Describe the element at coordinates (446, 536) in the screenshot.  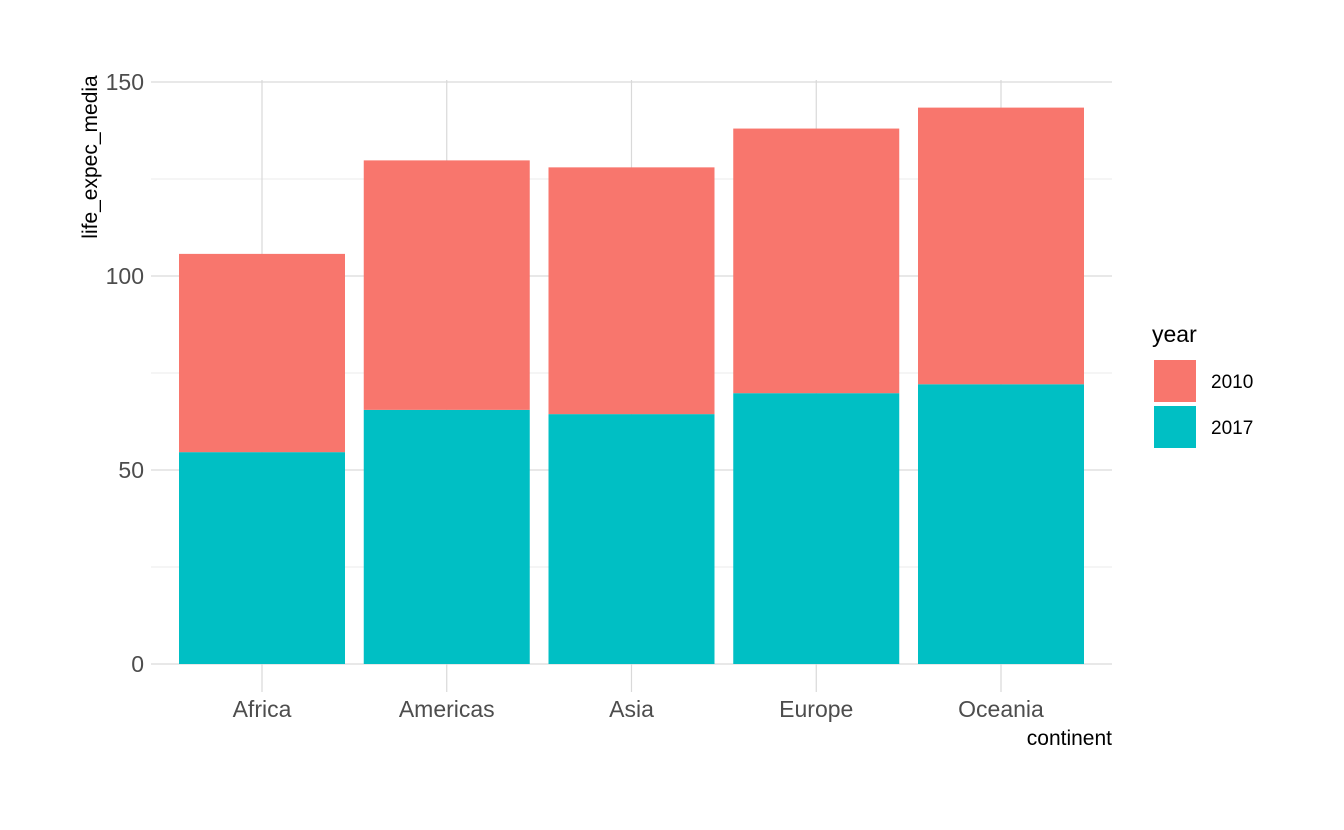
I see `bar-americas-2017` at that location.